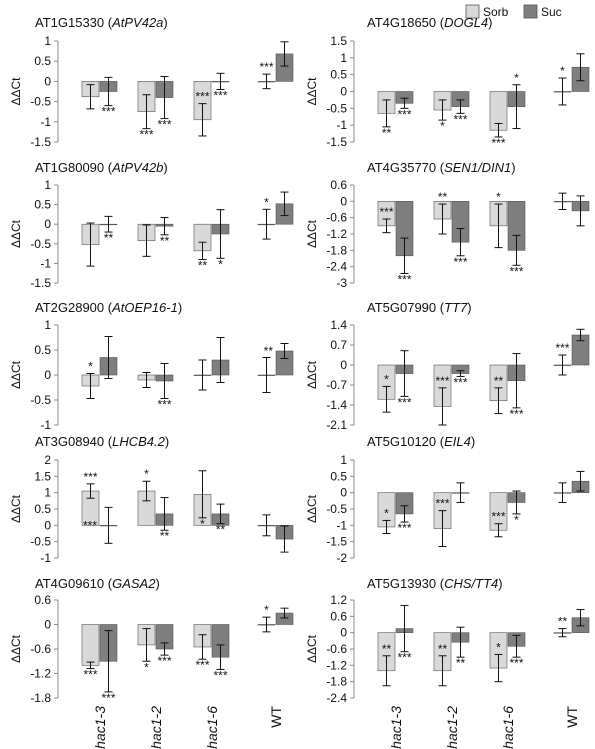  I want to click on title-gene: DOGL4, so click(466, 22).